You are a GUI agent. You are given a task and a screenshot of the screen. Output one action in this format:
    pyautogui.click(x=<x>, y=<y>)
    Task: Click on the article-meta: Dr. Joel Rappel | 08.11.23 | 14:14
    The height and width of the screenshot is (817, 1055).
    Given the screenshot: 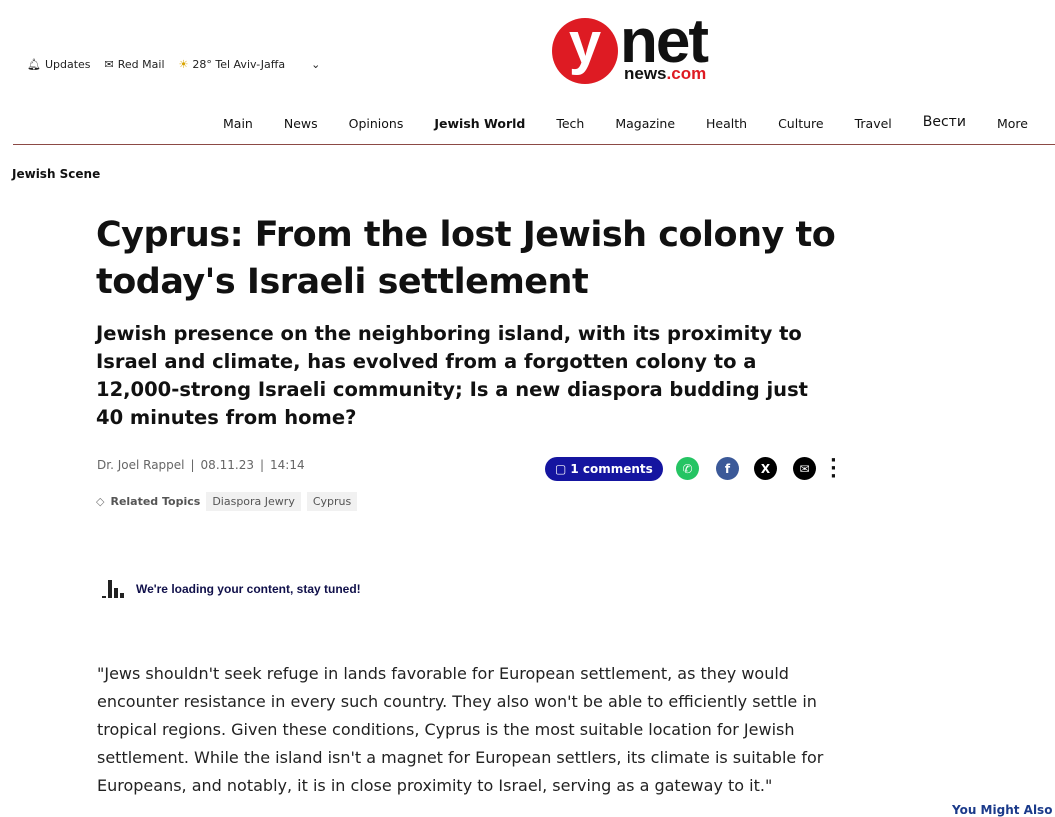 What is the action you would take?
    pyautogui.click(x=201, y=465)
    